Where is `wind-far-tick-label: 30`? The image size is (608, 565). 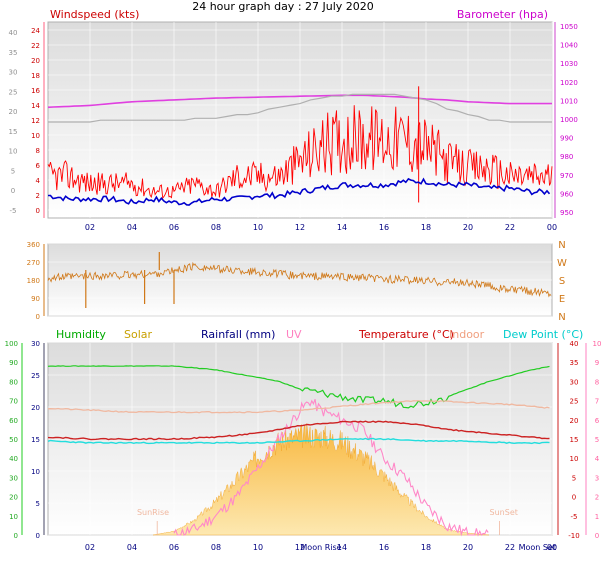 wind-far-tick-label: 30 is located at coordinates (13, 73).